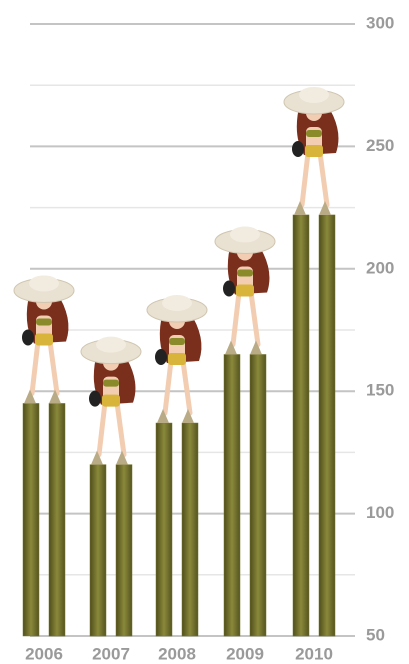 This screenshot has height=664, width=409. Describe the element at coordinates (380, 145) in the screenshot. I see `y-tick-label: 250` at that location.